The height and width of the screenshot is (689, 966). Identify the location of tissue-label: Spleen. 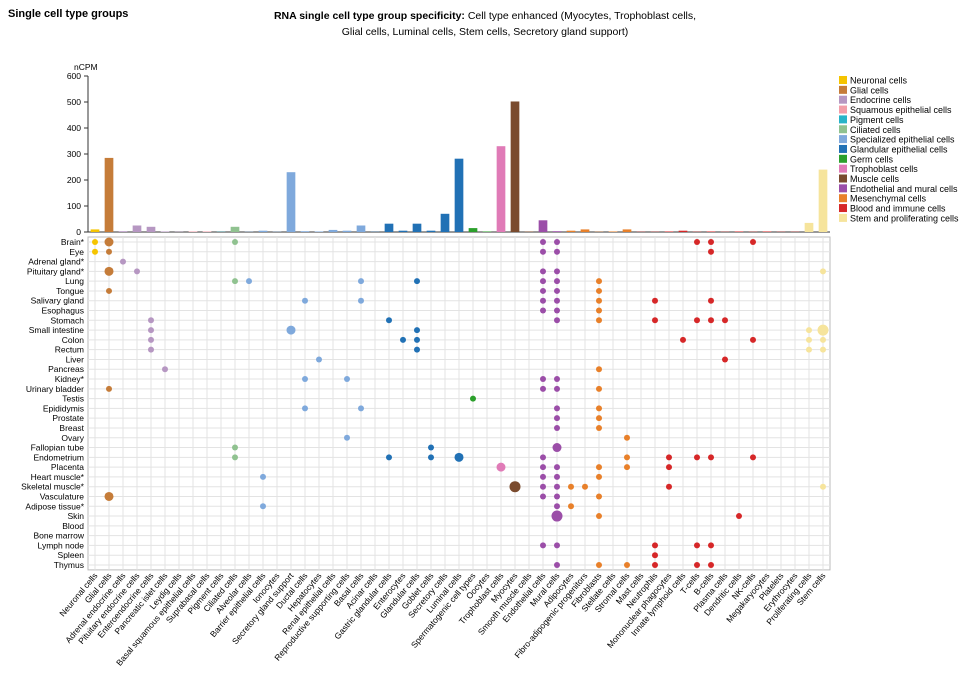
(71, 555).